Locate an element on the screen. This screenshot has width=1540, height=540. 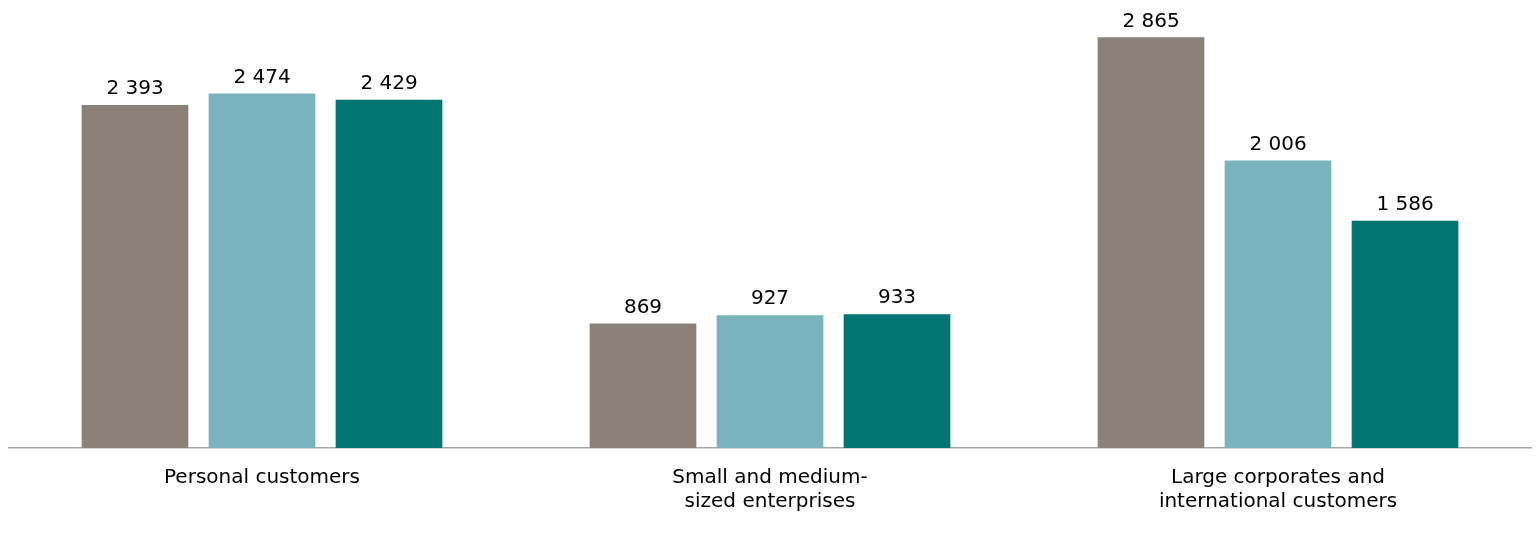
data-label: 869 is located at coordinates (643, 305).